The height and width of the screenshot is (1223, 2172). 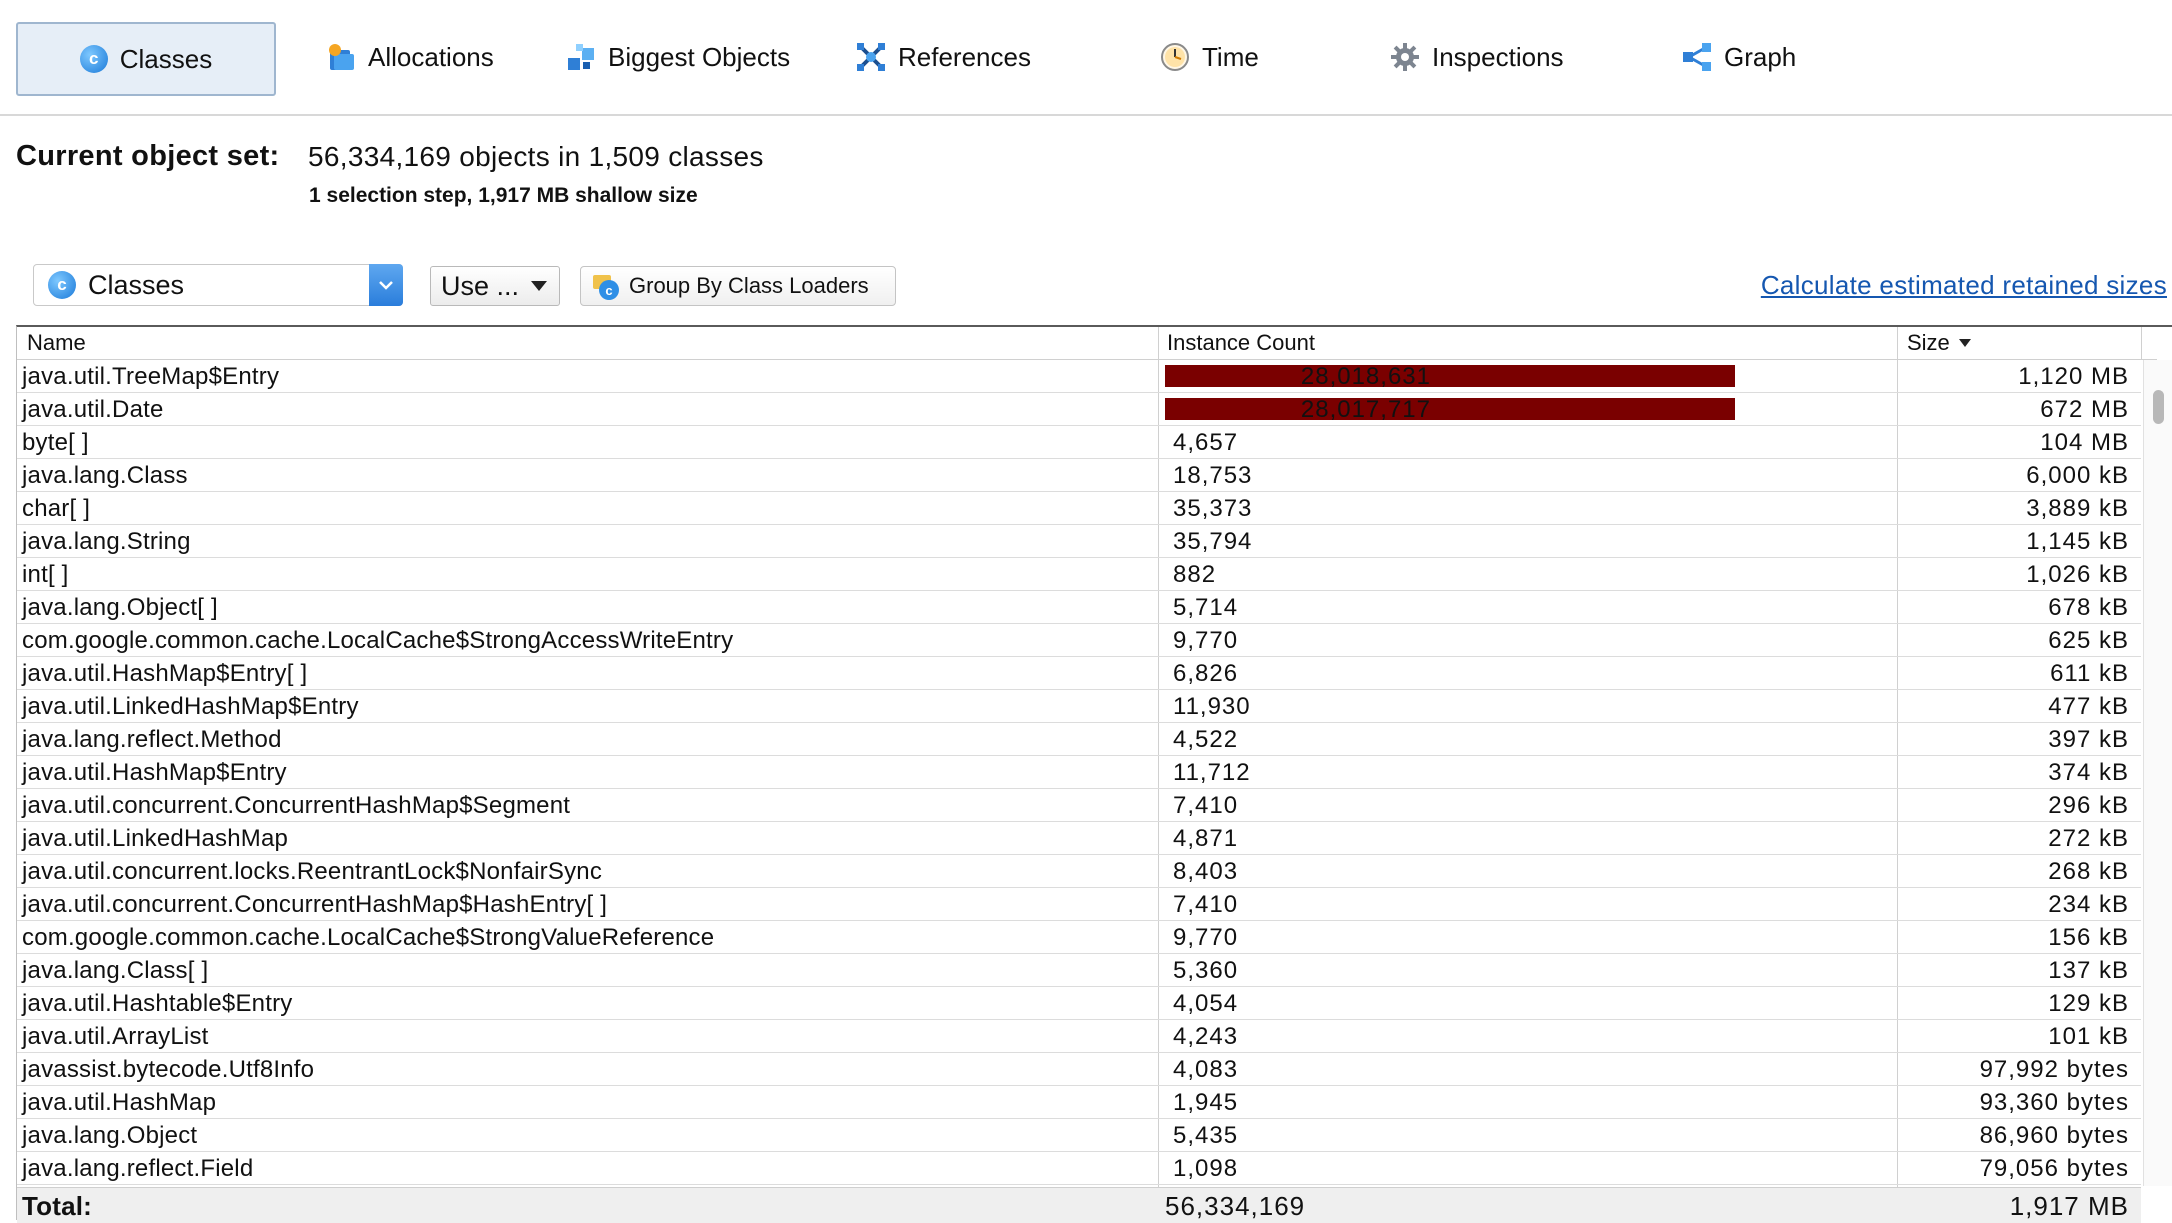 I want to click on table-row: java.util.ArrayList 4,243 101 kB, so click(x=1079, y=1036).